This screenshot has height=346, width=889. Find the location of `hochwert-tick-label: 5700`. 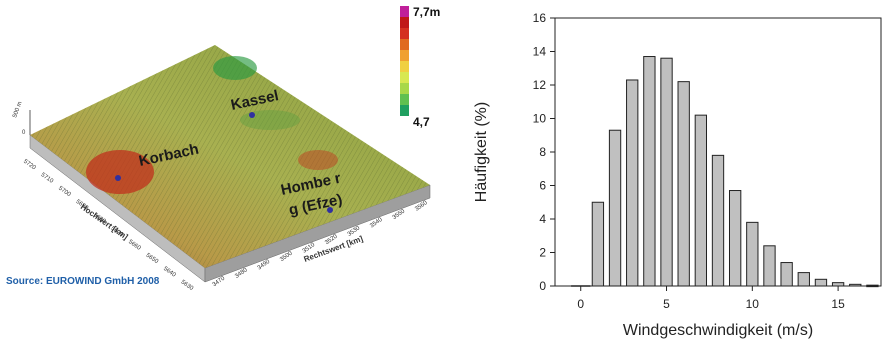

hochwert-tick-label: 5700 is located at coordinates (64, 192).